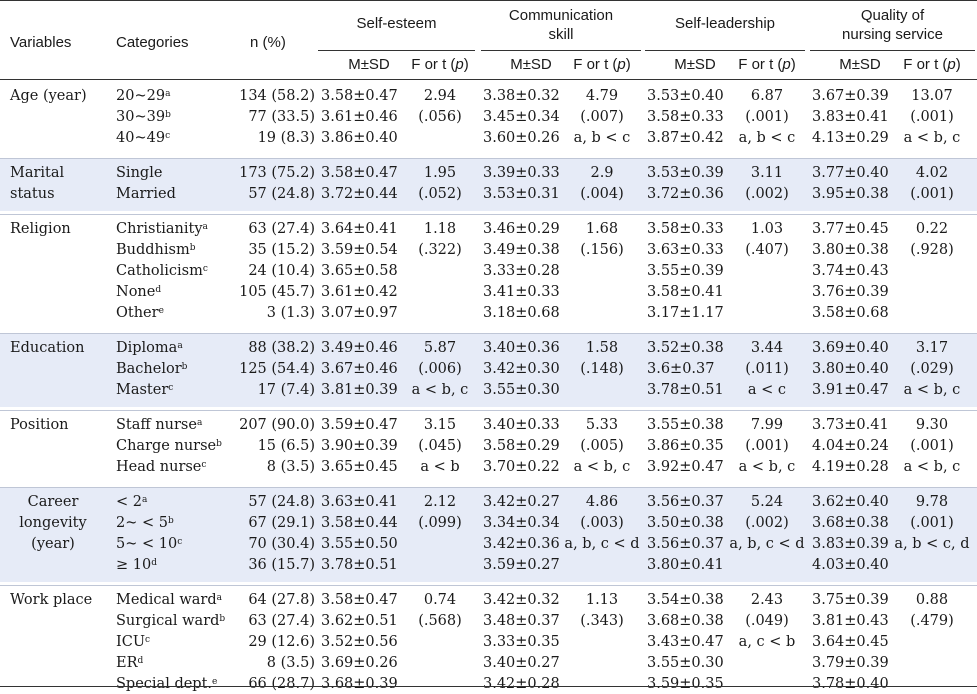 The height and width of the screenshot is (694, 977). Describe the element at coordinates (359, 194) in the screenshot. I see `mean-sd-value: 3.72±0.44` at that location.